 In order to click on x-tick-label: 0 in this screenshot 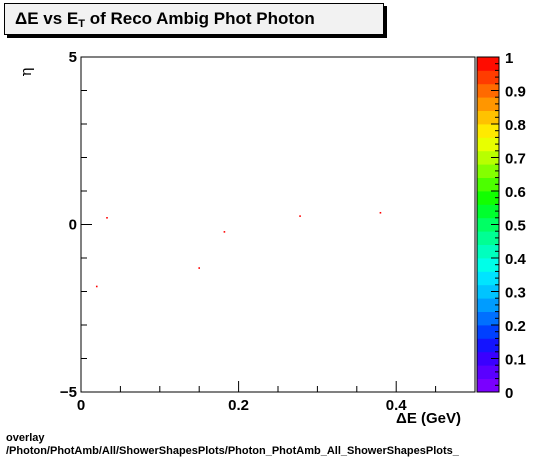, I will do `click(81, 405)`.